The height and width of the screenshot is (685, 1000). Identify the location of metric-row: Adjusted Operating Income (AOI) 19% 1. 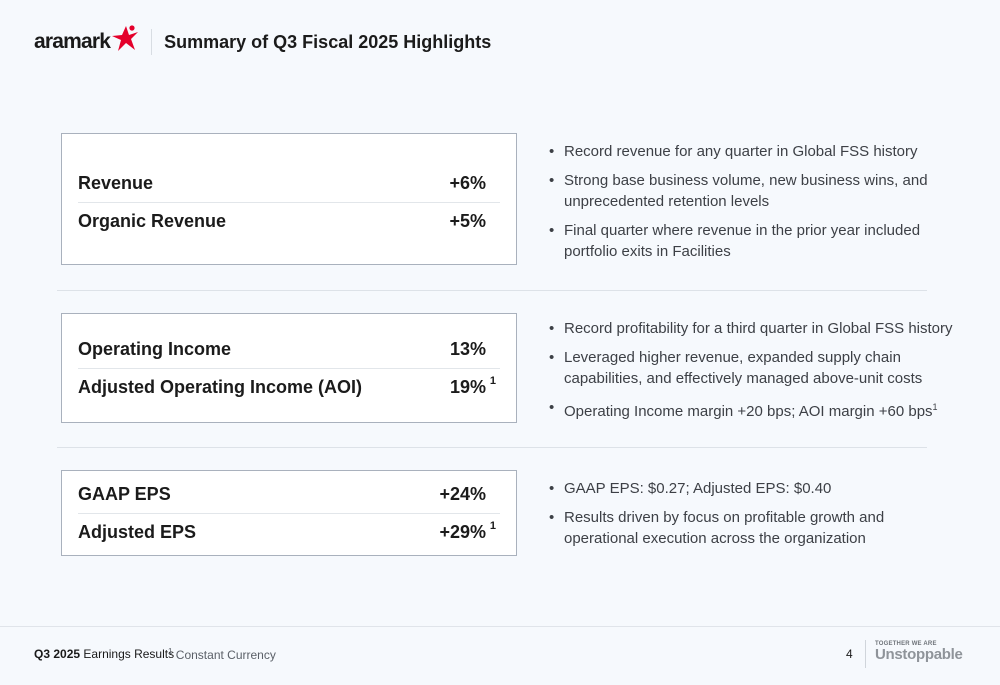
(289, 387).